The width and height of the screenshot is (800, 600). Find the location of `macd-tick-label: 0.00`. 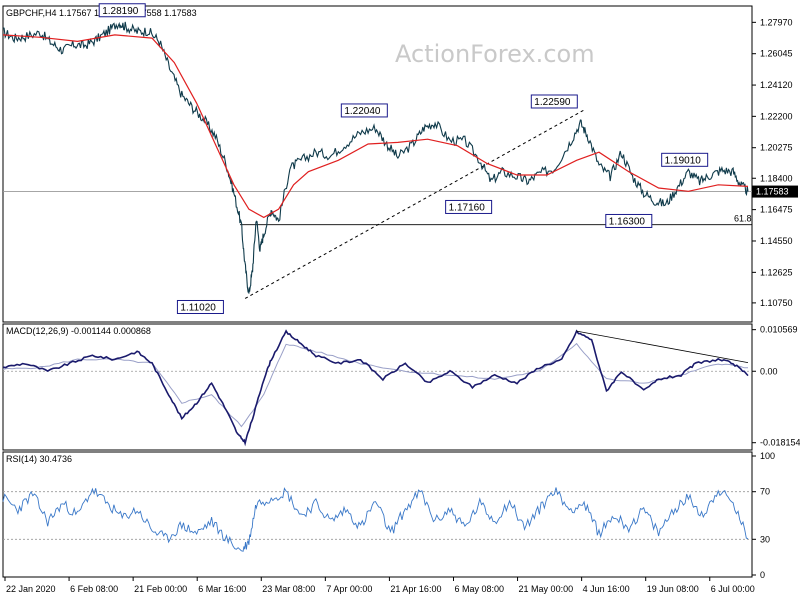

macd-tick-label: 0.00 is located at coordinates (769, 371).